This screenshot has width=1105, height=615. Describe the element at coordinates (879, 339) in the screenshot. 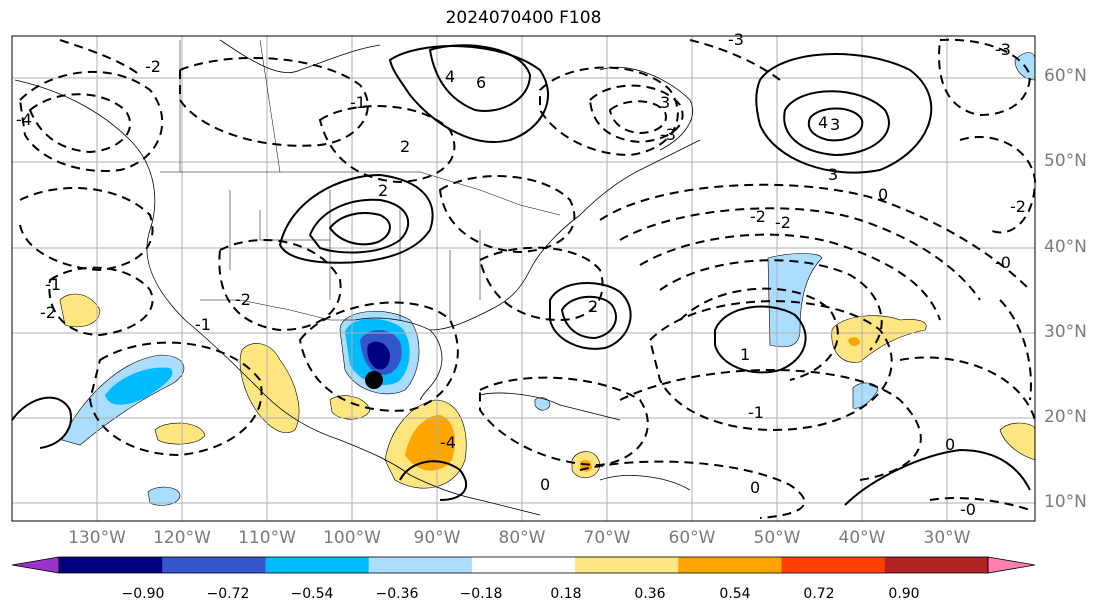

I see `atlantic-pos` at that location.